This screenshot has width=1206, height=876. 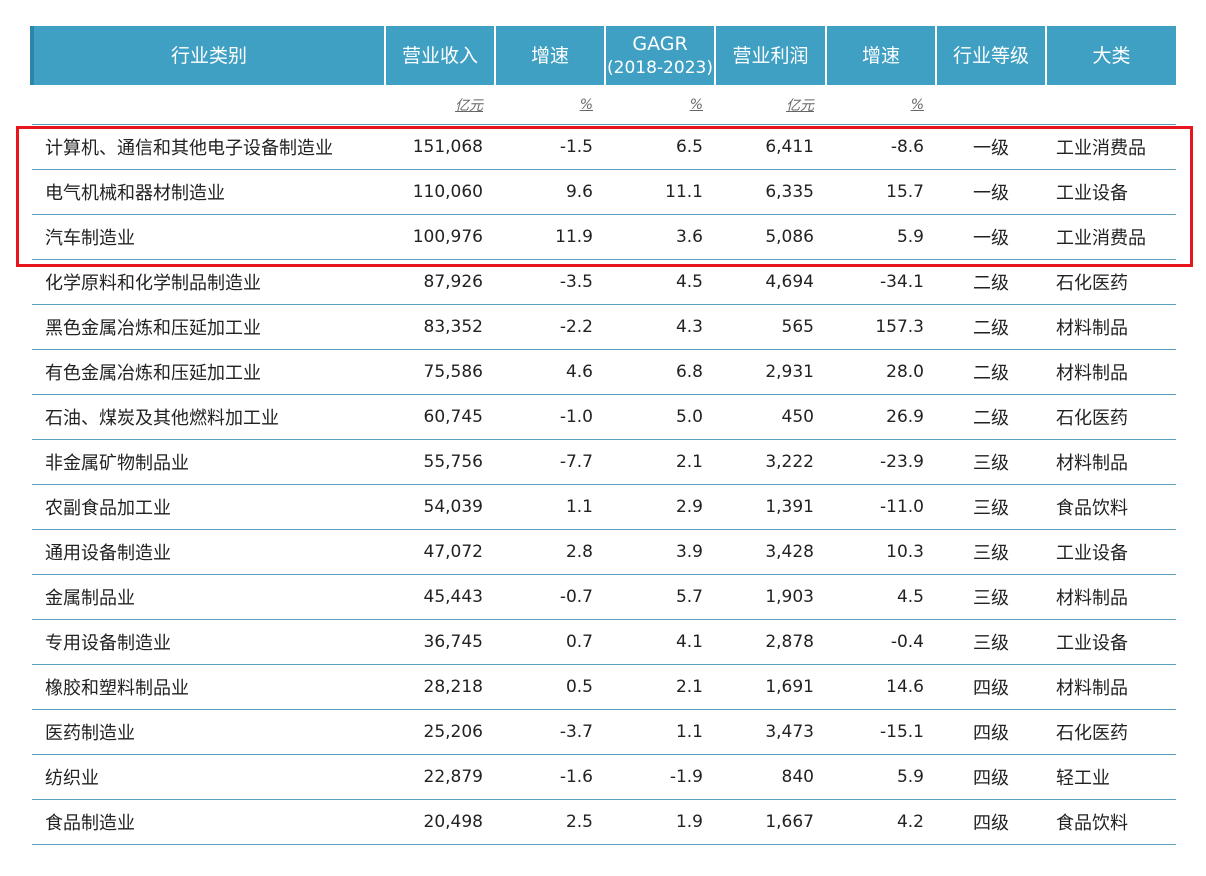 What do you see at coordinates (208, 105) in the screenshot?
I see `unit-industry` at bounding box center [208, 105].